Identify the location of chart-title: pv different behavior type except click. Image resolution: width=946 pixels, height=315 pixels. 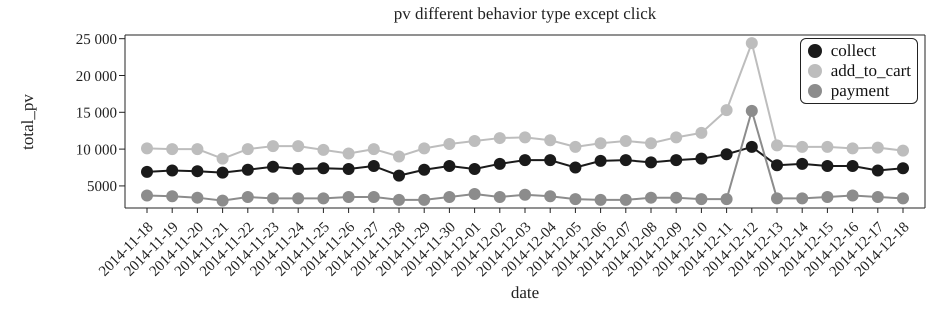
(525, 14).